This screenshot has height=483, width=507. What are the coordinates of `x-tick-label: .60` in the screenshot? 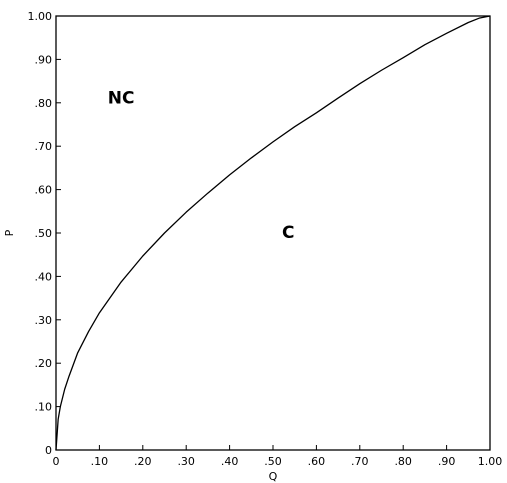 It's located at (317, 461).